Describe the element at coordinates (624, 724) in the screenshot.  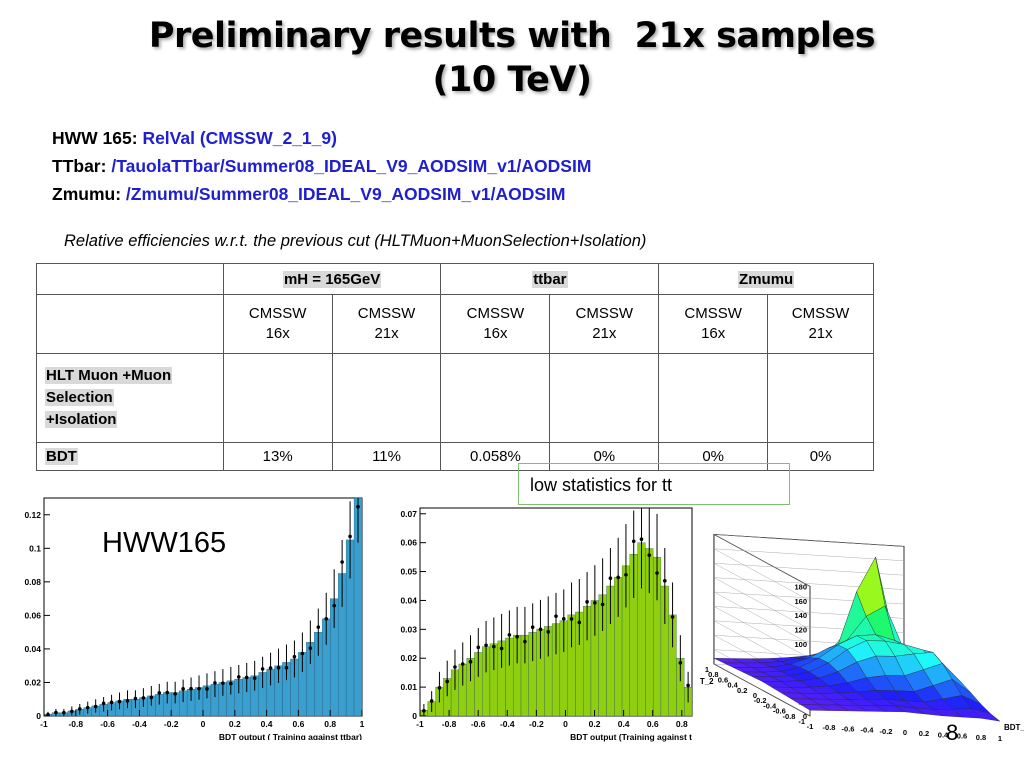
I see `x-tick-label: 0.4` at that location.